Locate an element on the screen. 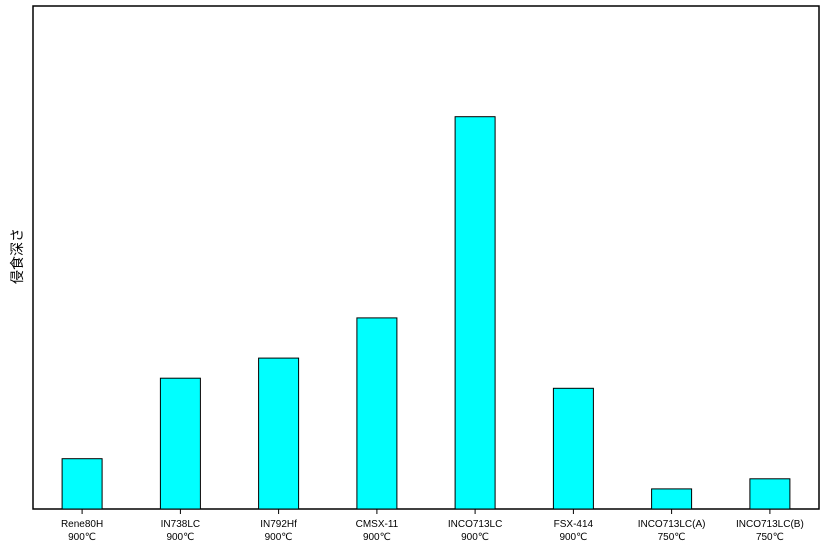  x-tick-label-name: INCO713LC(B) is located at coordinates (770, 524).